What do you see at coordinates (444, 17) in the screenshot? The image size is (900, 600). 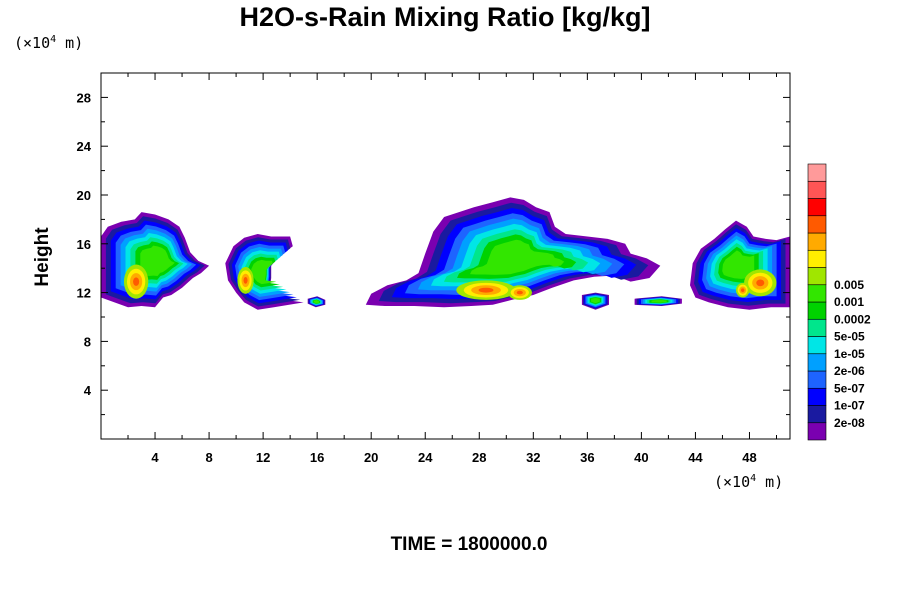 I see `chart-title: H2O-s-Rain Mixing Ratio [kg/kg]` at bounding box center [444, 17].